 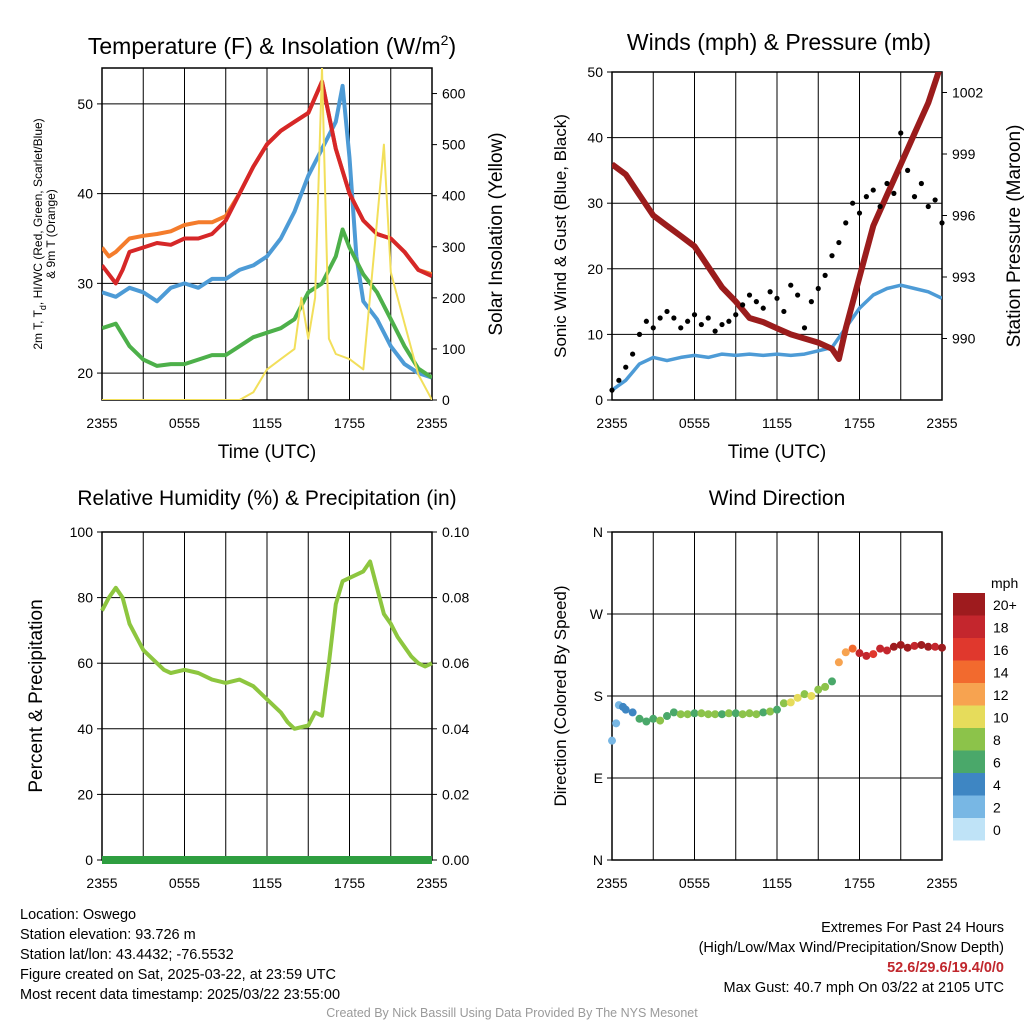 I want to click on y-right-tick-label: 993, so click(x=964, y=277).